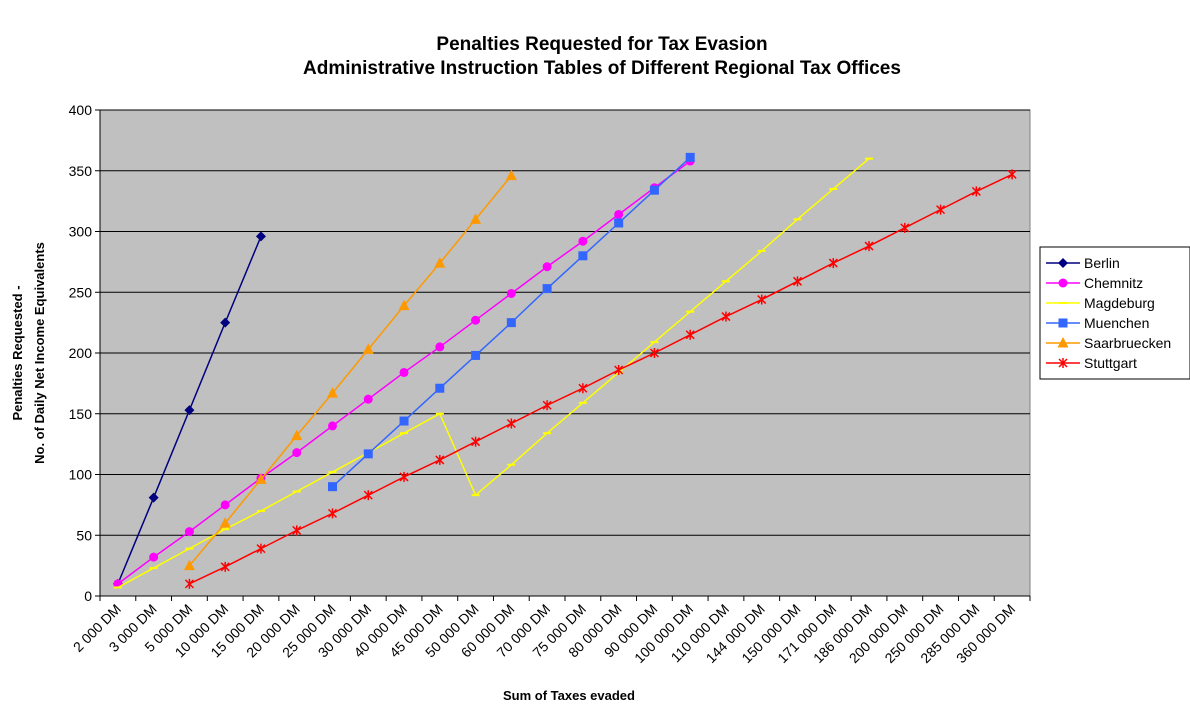 The image size is (1190, 714). What do you see at coordinates (81, 292) in the screenshot?
I see `y-tick-label: 250` at bounding box center [81, 292].